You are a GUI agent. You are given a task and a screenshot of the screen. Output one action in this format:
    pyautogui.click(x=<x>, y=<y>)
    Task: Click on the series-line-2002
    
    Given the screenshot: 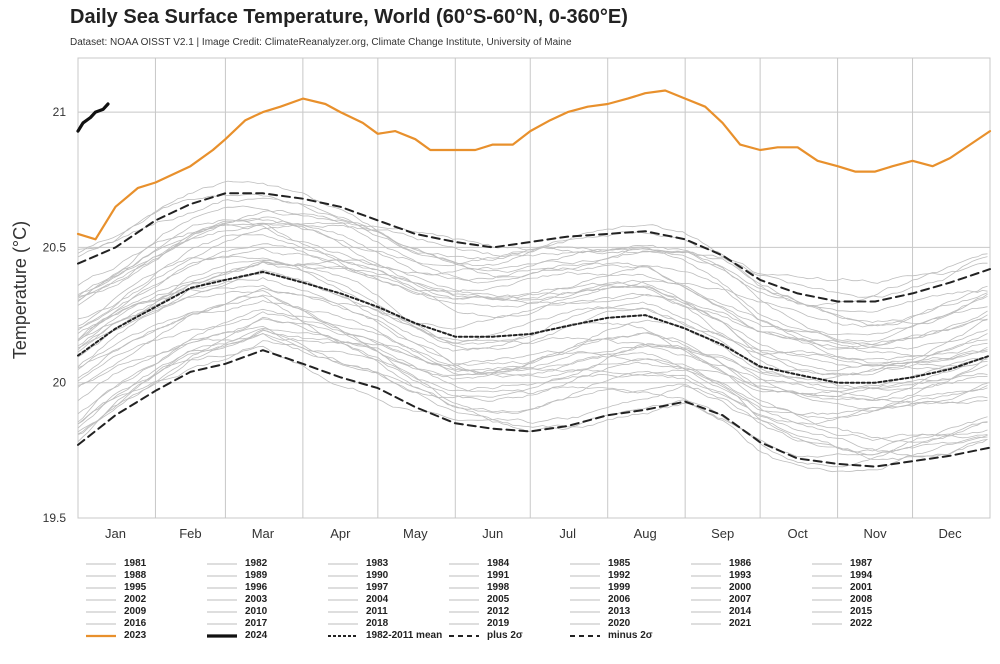 What is the action you would take?
    pyautogui.click(x=532, y=321)
    